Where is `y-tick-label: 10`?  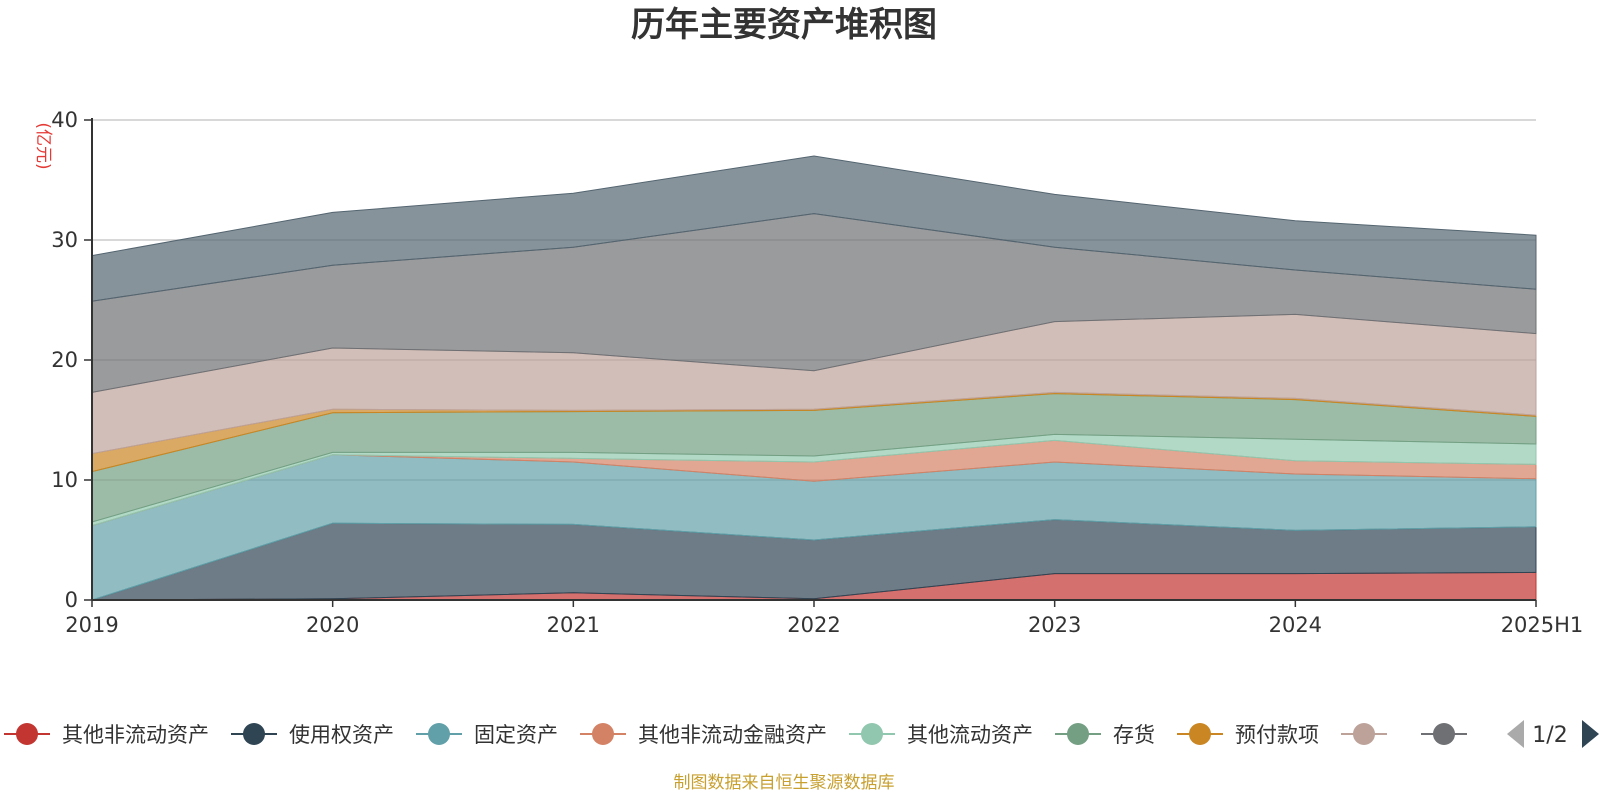
y-tick-label: 10 is located at coordinates (64, 480).